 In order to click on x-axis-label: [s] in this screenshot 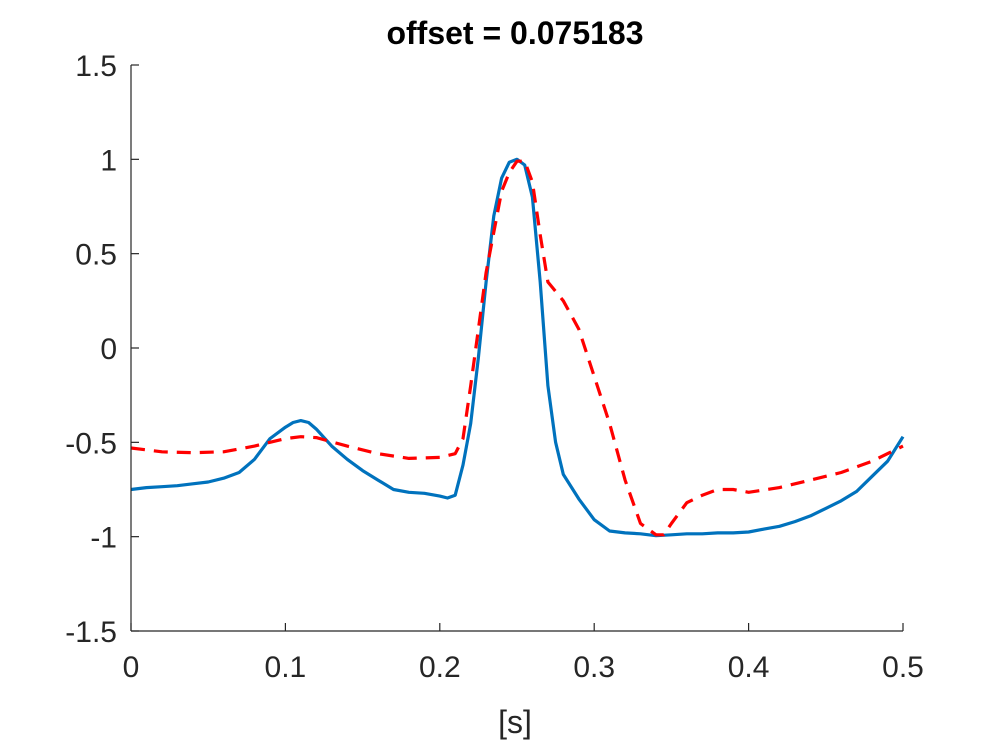, I will do `click(515, 722)`.